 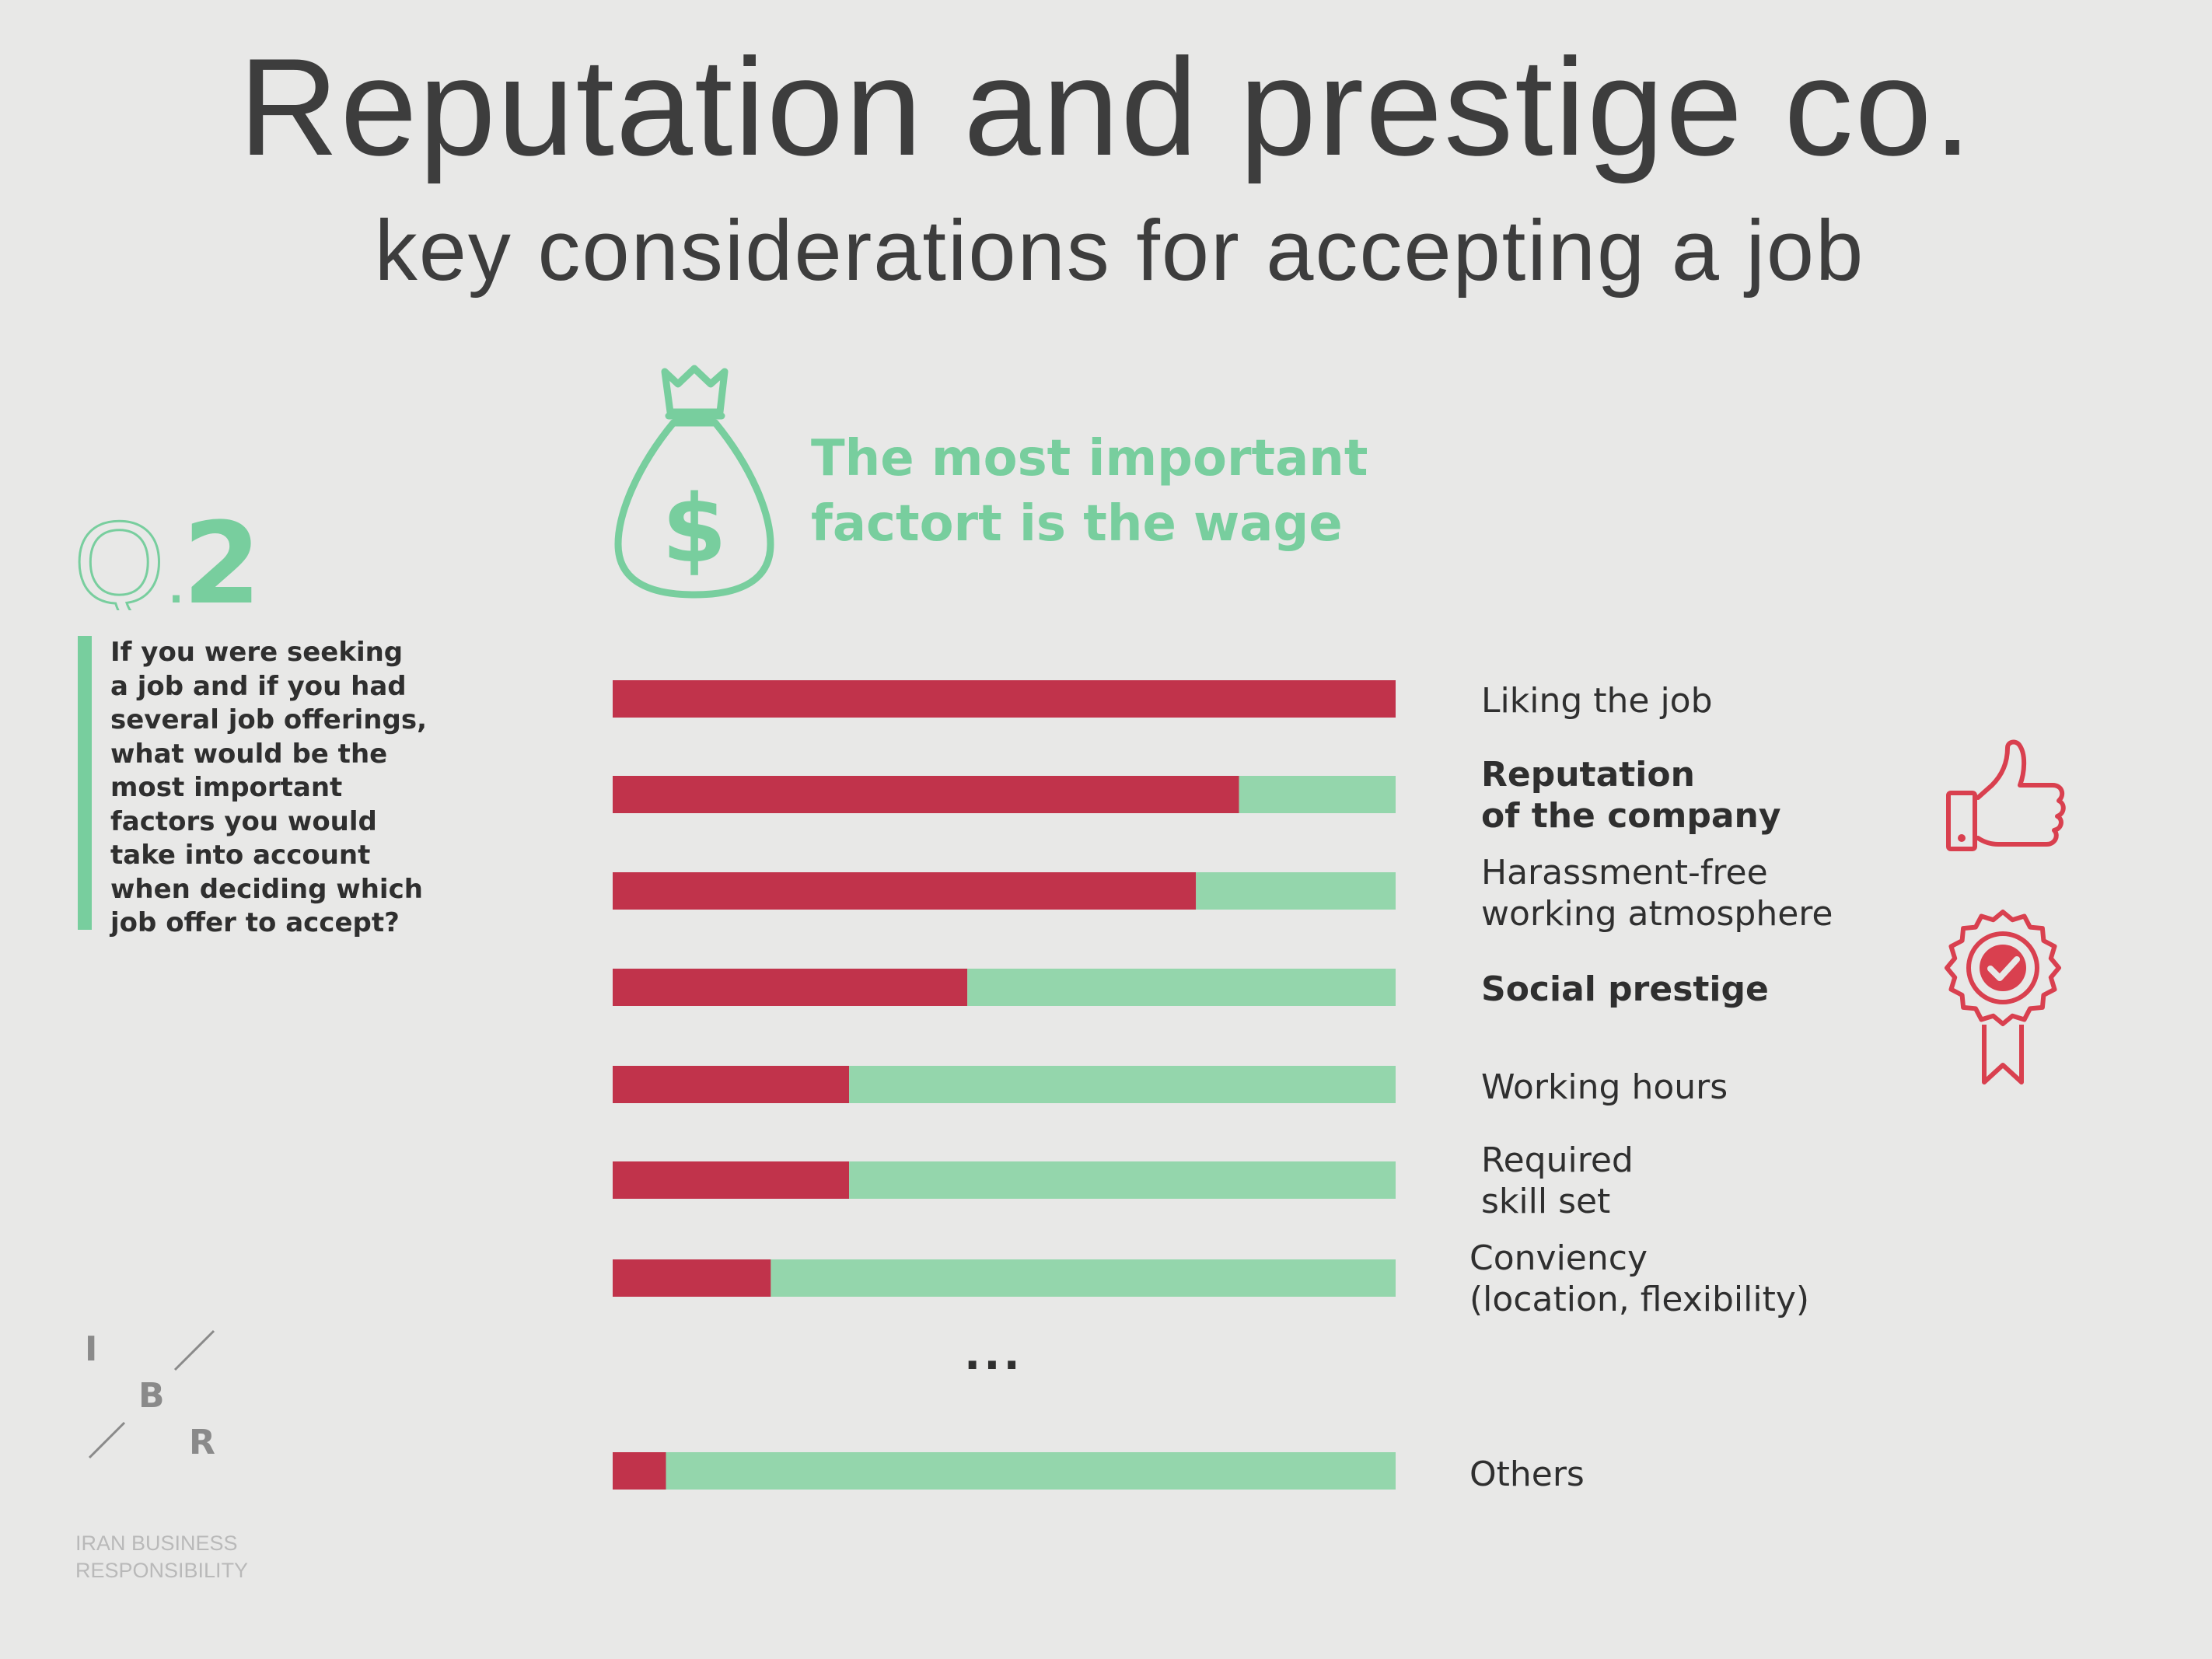 What do you see at coordinates (1161, 491) in the screenshot?
I see `headline: The most important factort is the wage` at bounding box center [1161, 491].